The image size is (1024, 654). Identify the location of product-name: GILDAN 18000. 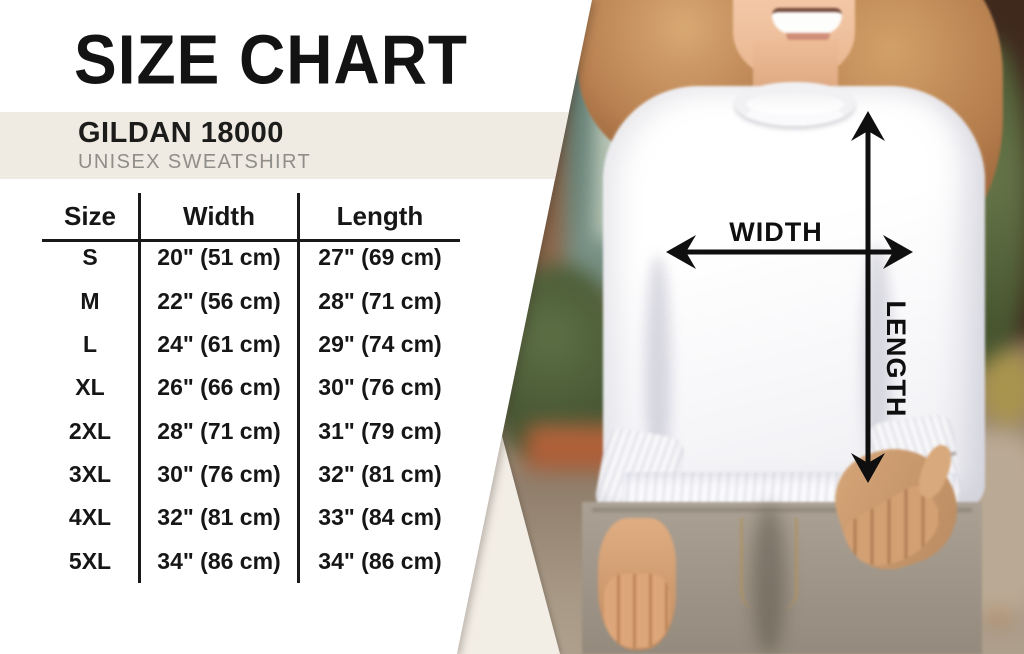
(181, 133).